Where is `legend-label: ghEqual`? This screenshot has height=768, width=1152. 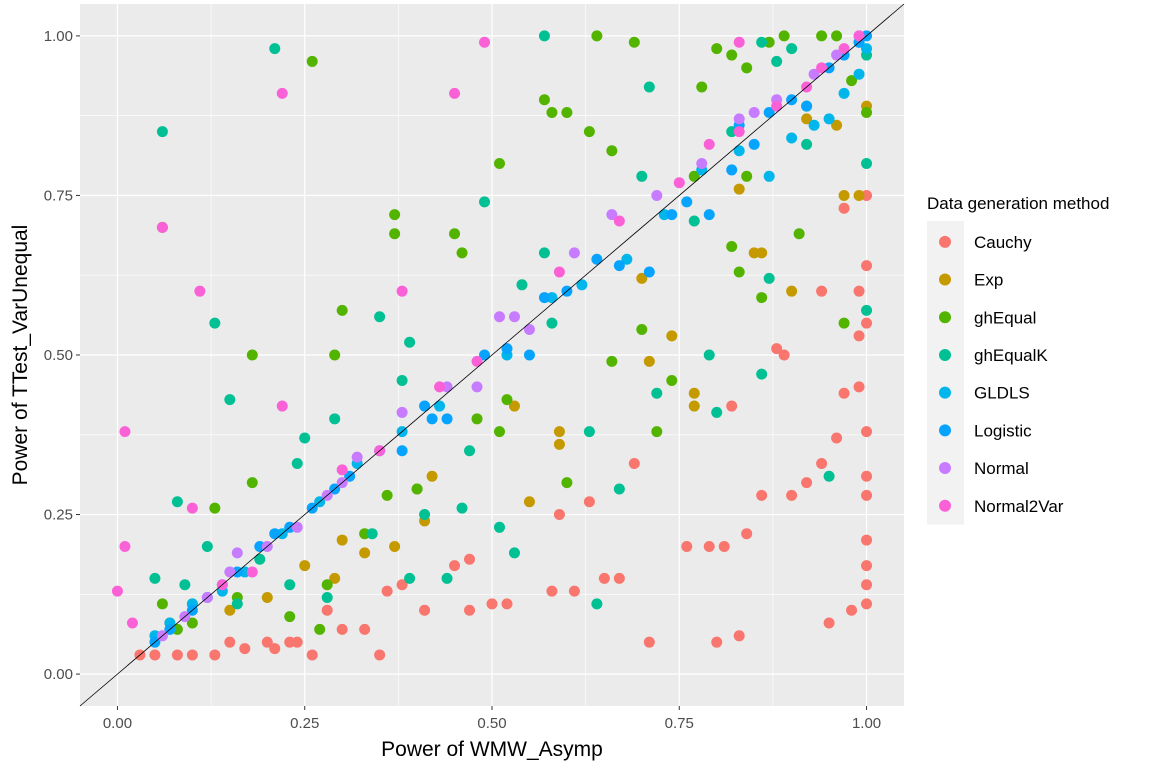 legend-label: ghEqual is located at coordinates (1005, 317).